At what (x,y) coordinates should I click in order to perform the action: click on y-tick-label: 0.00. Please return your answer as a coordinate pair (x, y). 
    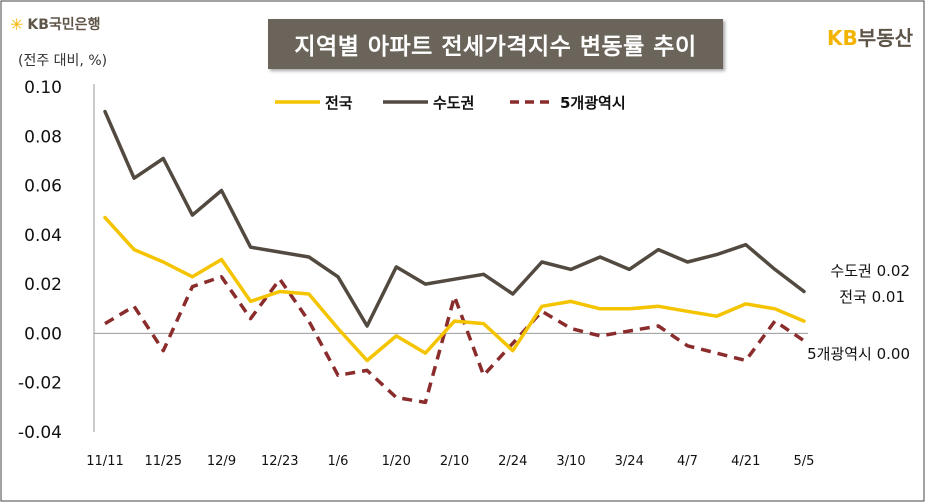
    Looking at the image, I should click on (43, 334).